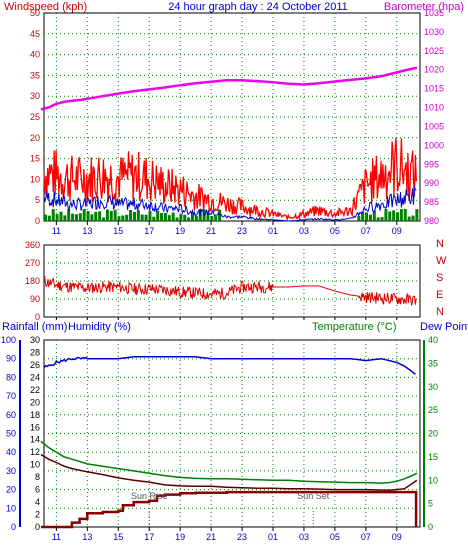 The width and height of the screenshot is (468, 560). I want to click on rain-ytick-10: 20, so click(35, 402).